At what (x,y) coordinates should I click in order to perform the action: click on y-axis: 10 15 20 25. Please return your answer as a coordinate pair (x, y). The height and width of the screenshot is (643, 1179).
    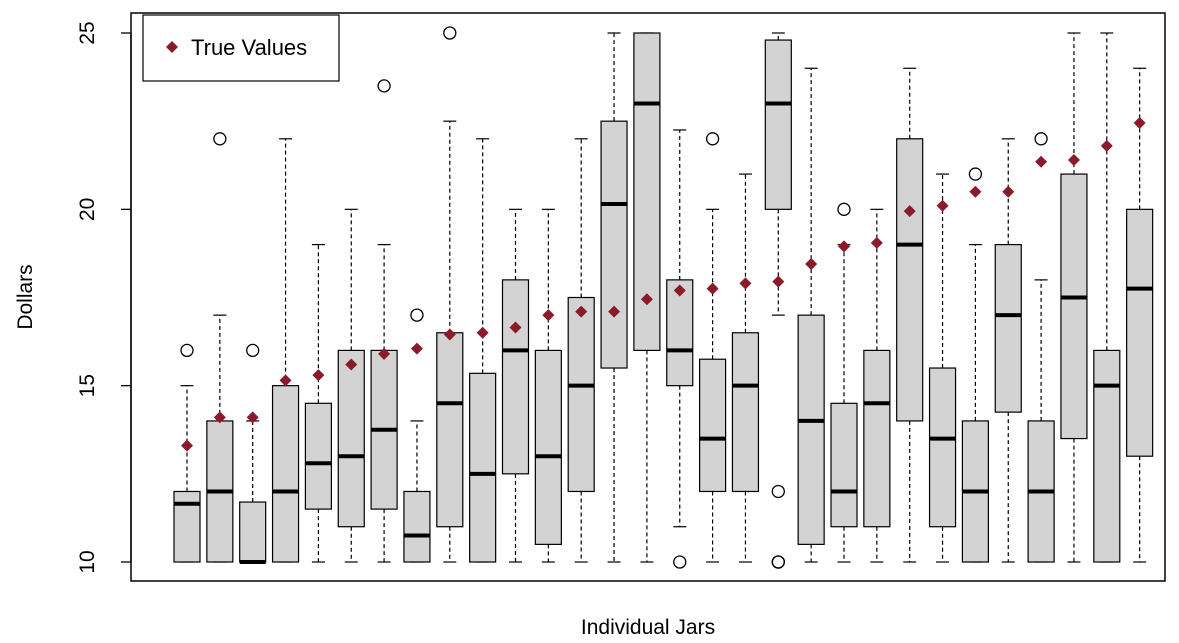
    Looking at the image, I should click on (104, 297).